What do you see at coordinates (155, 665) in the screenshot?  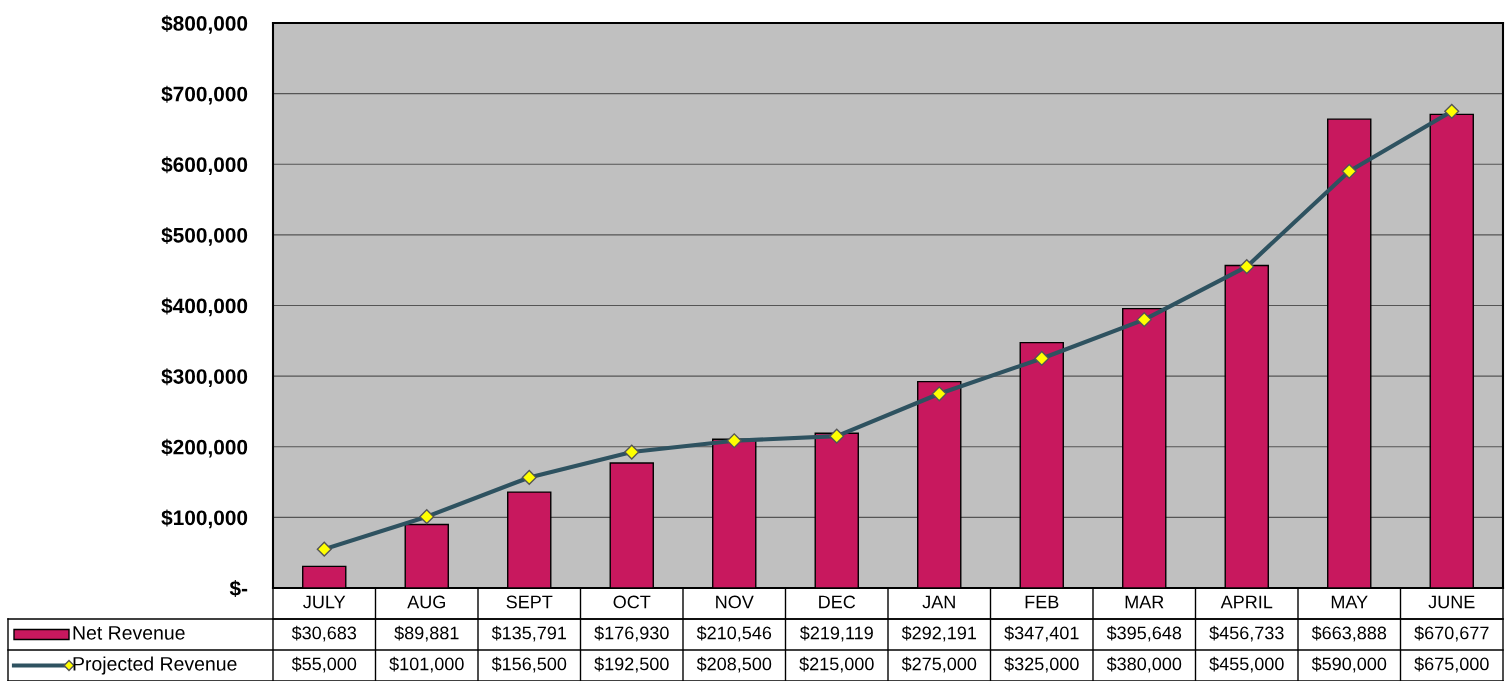 I see `legend-label: Projected Revenue` at bounding box center [155, 665].